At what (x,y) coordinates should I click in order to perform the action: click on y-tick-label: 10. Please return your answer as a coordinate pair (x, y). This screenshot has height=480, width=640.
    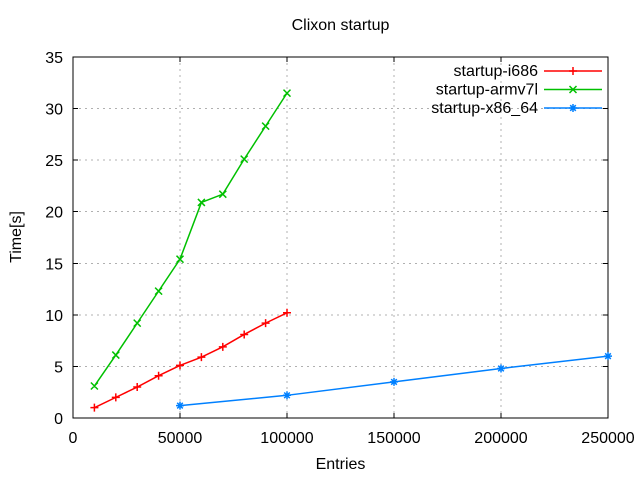
    Looking at the image, I should click on (54, 316).